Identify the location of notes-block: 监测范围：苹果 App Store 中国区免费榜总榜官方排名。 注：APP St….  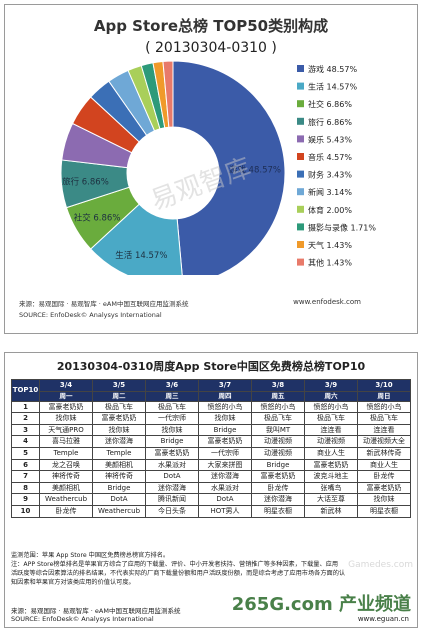
(211, 569).